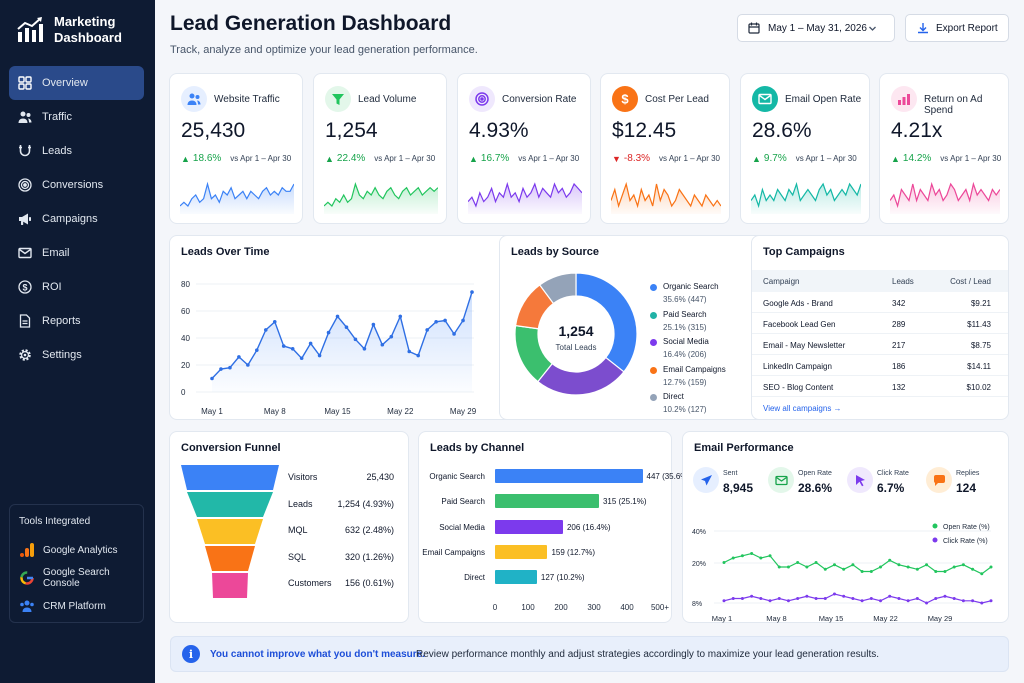  Describe the element at coordinates (802, 408) in the screenshot. I see `view-all-campaigns-link: View all campaigns →` at that location.